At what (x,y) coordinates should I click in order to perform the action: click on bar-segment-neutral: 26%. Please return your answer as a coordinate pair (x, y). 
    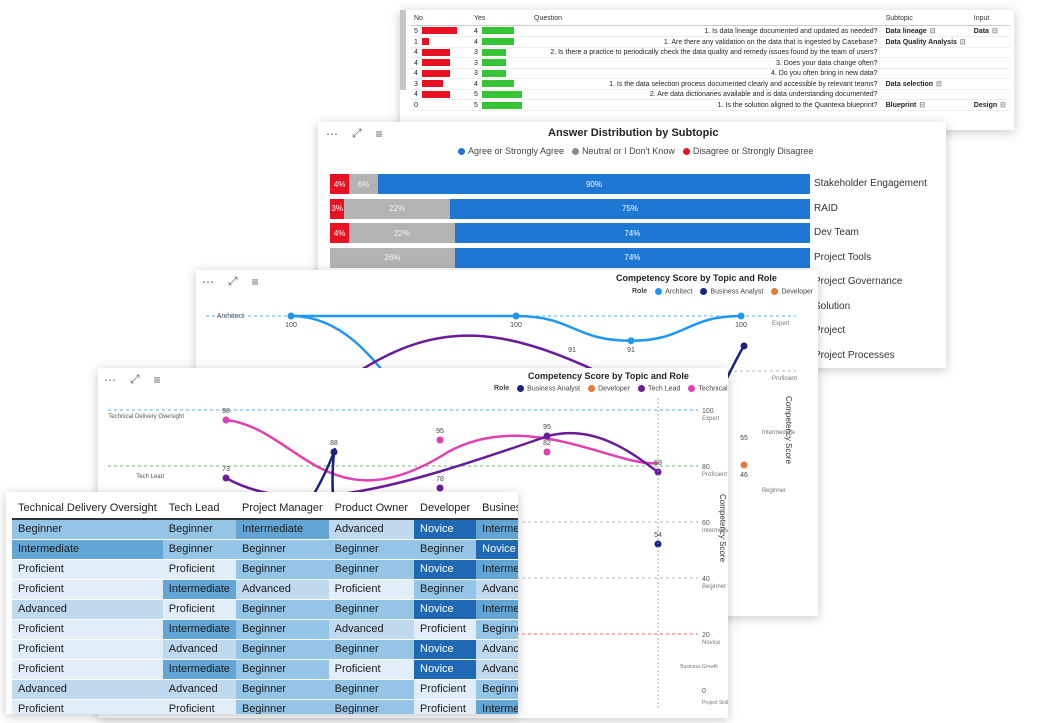
    Looking at the image, I should click on (392, 257).